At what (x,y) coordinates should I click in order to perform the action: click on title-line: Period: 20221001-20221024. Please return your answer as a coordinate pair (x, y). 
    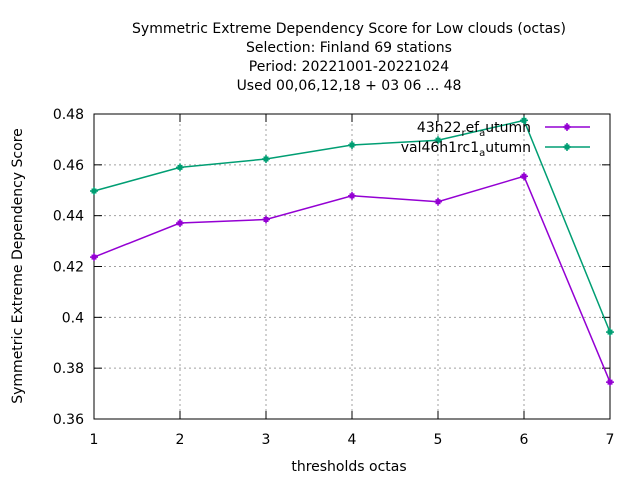
    Looking at the image, I should click on (349, 67).